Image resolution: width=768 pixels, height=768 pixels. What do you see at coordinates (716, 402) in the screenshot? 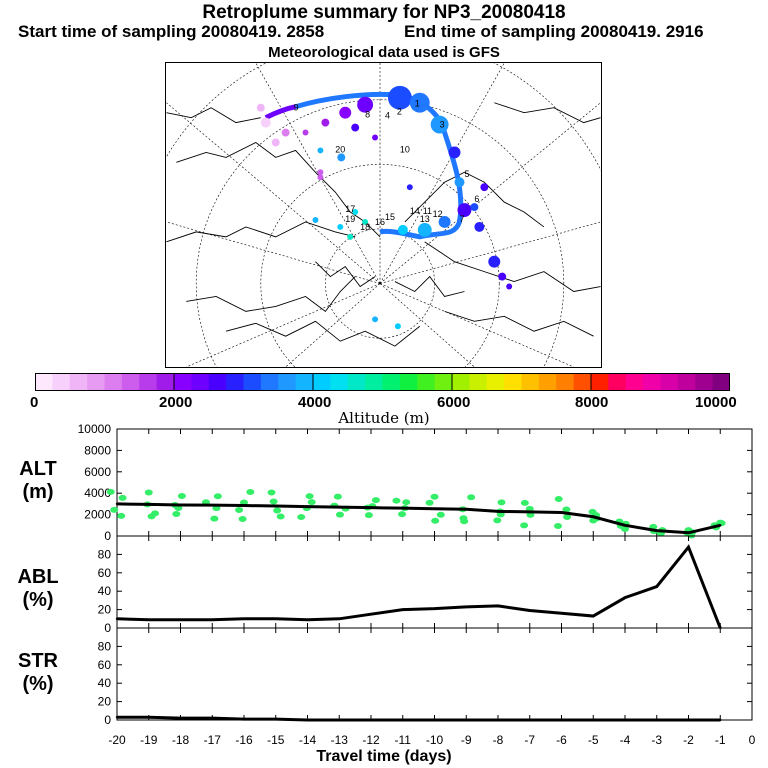
I see `colorbar-tick-10000: 10000` at bounding box center [716, 402].